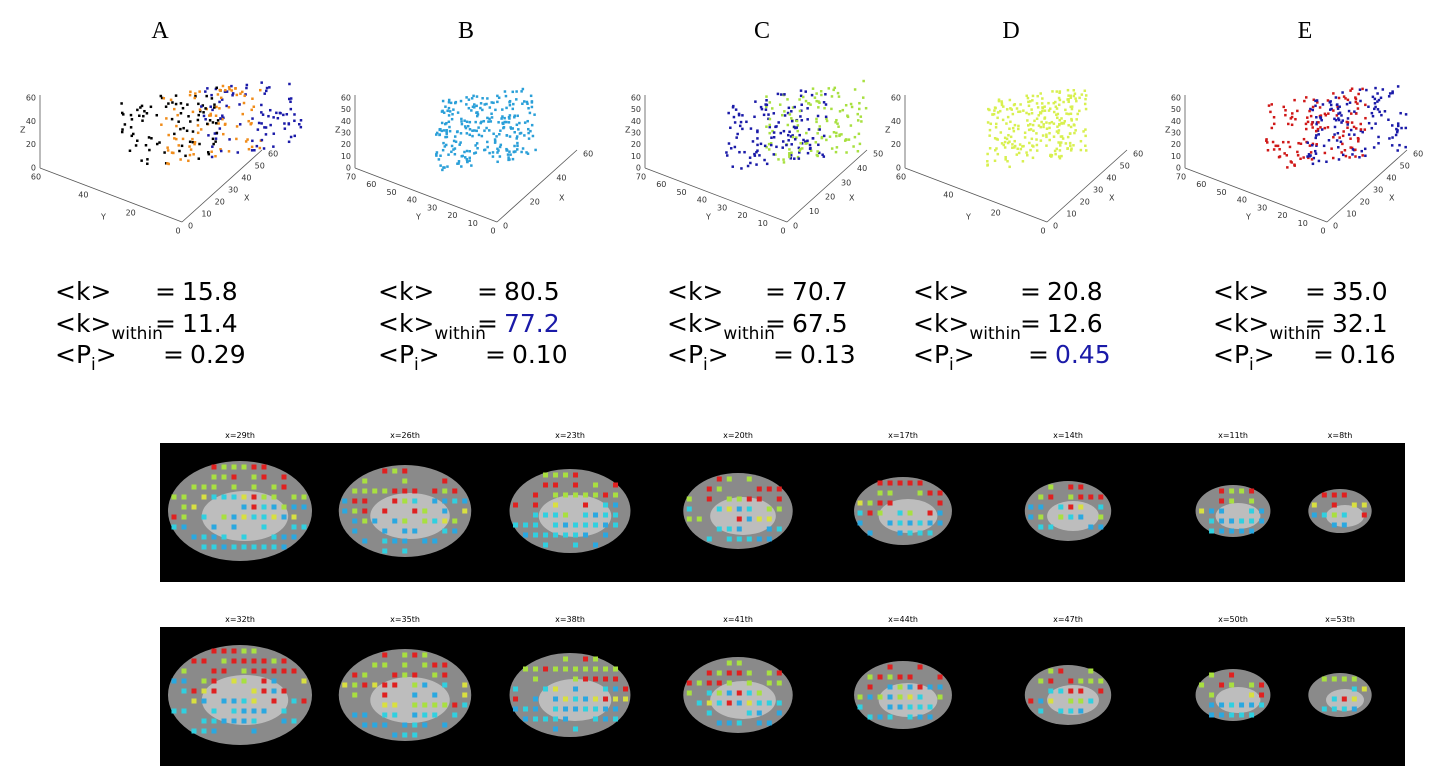 Image resolution: width=1449 pixels, height=769 pixels. What do you see at coordinates (1405, 166) in the screenshot?
I see `x-tick-label: 50` at bounding box center [1405, 166].